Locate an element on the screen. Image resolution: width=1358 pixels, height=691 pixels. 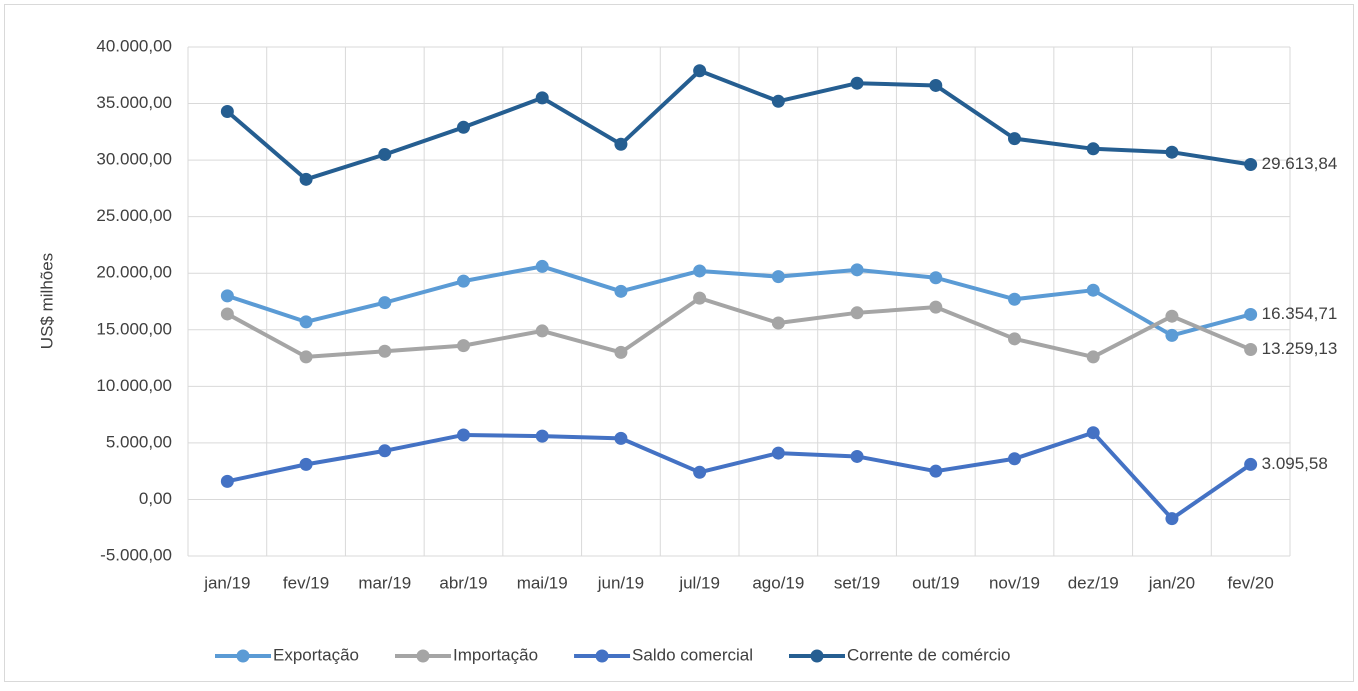
x-tick-label: mar/19 is located at coordinates (384, 582).